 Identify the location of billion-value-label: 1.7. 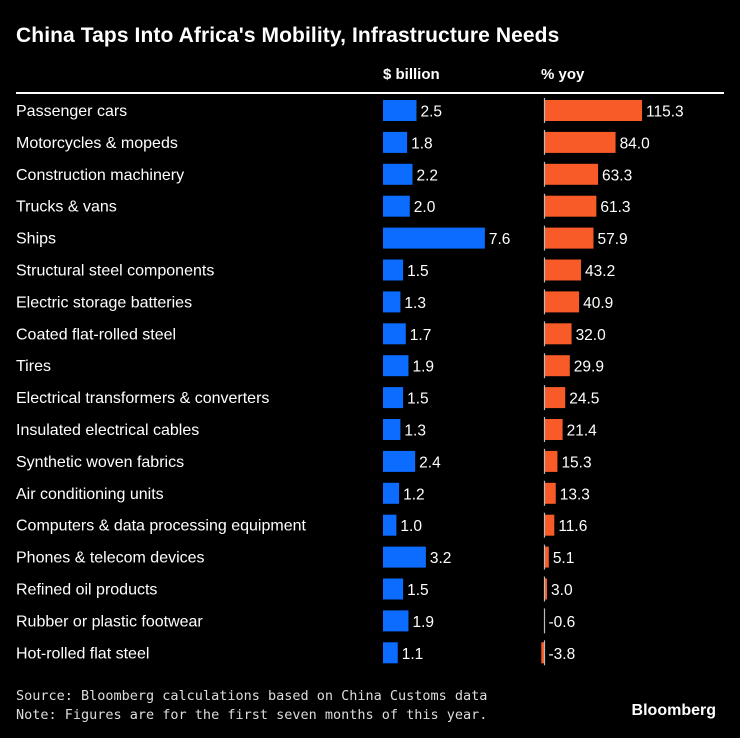
(421, 335).